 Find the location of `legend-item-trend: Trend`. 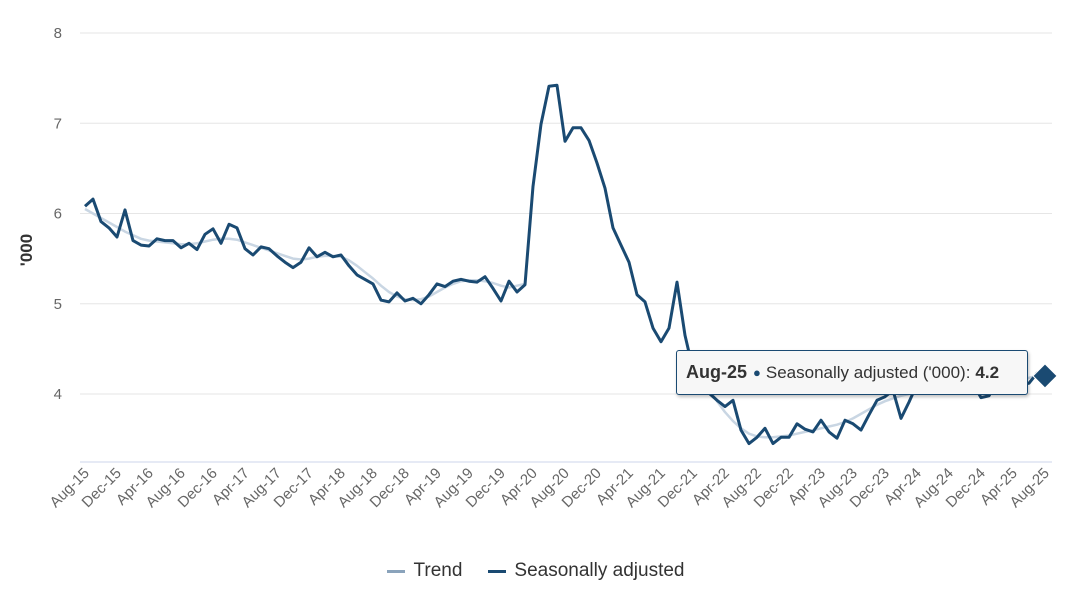

legend-item-trend: Trend is located at coordinates (424, 571).